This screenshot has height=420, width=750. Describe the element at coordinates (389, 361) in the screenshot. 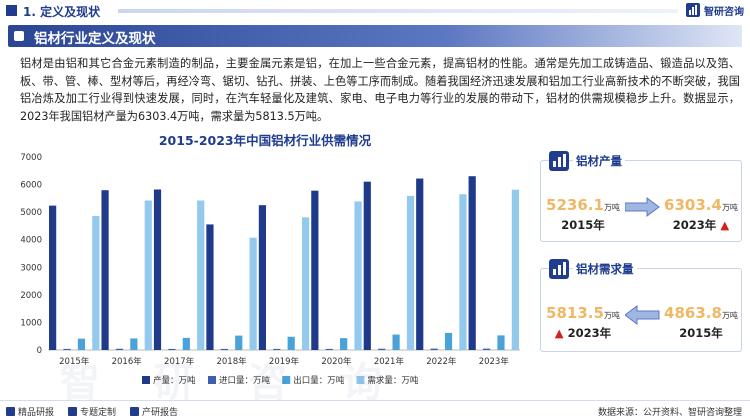

I see `x-tick-label: 2021年` at that location.